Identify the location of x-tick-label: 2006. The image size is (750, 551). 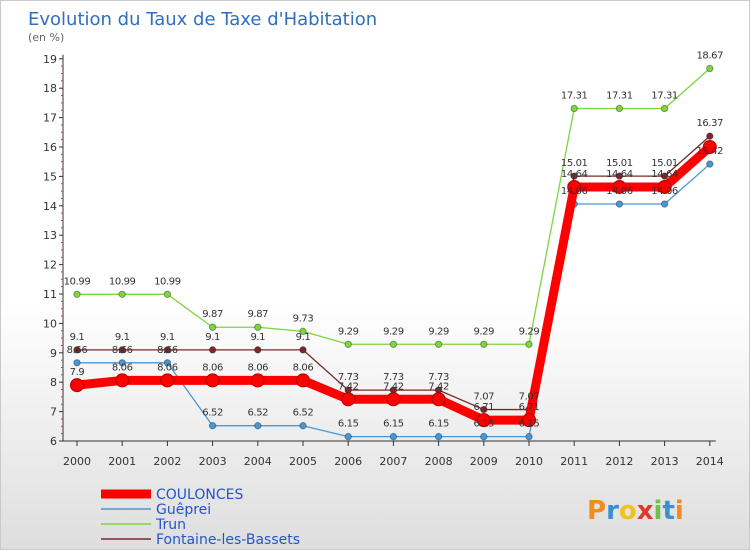
(348, 461).